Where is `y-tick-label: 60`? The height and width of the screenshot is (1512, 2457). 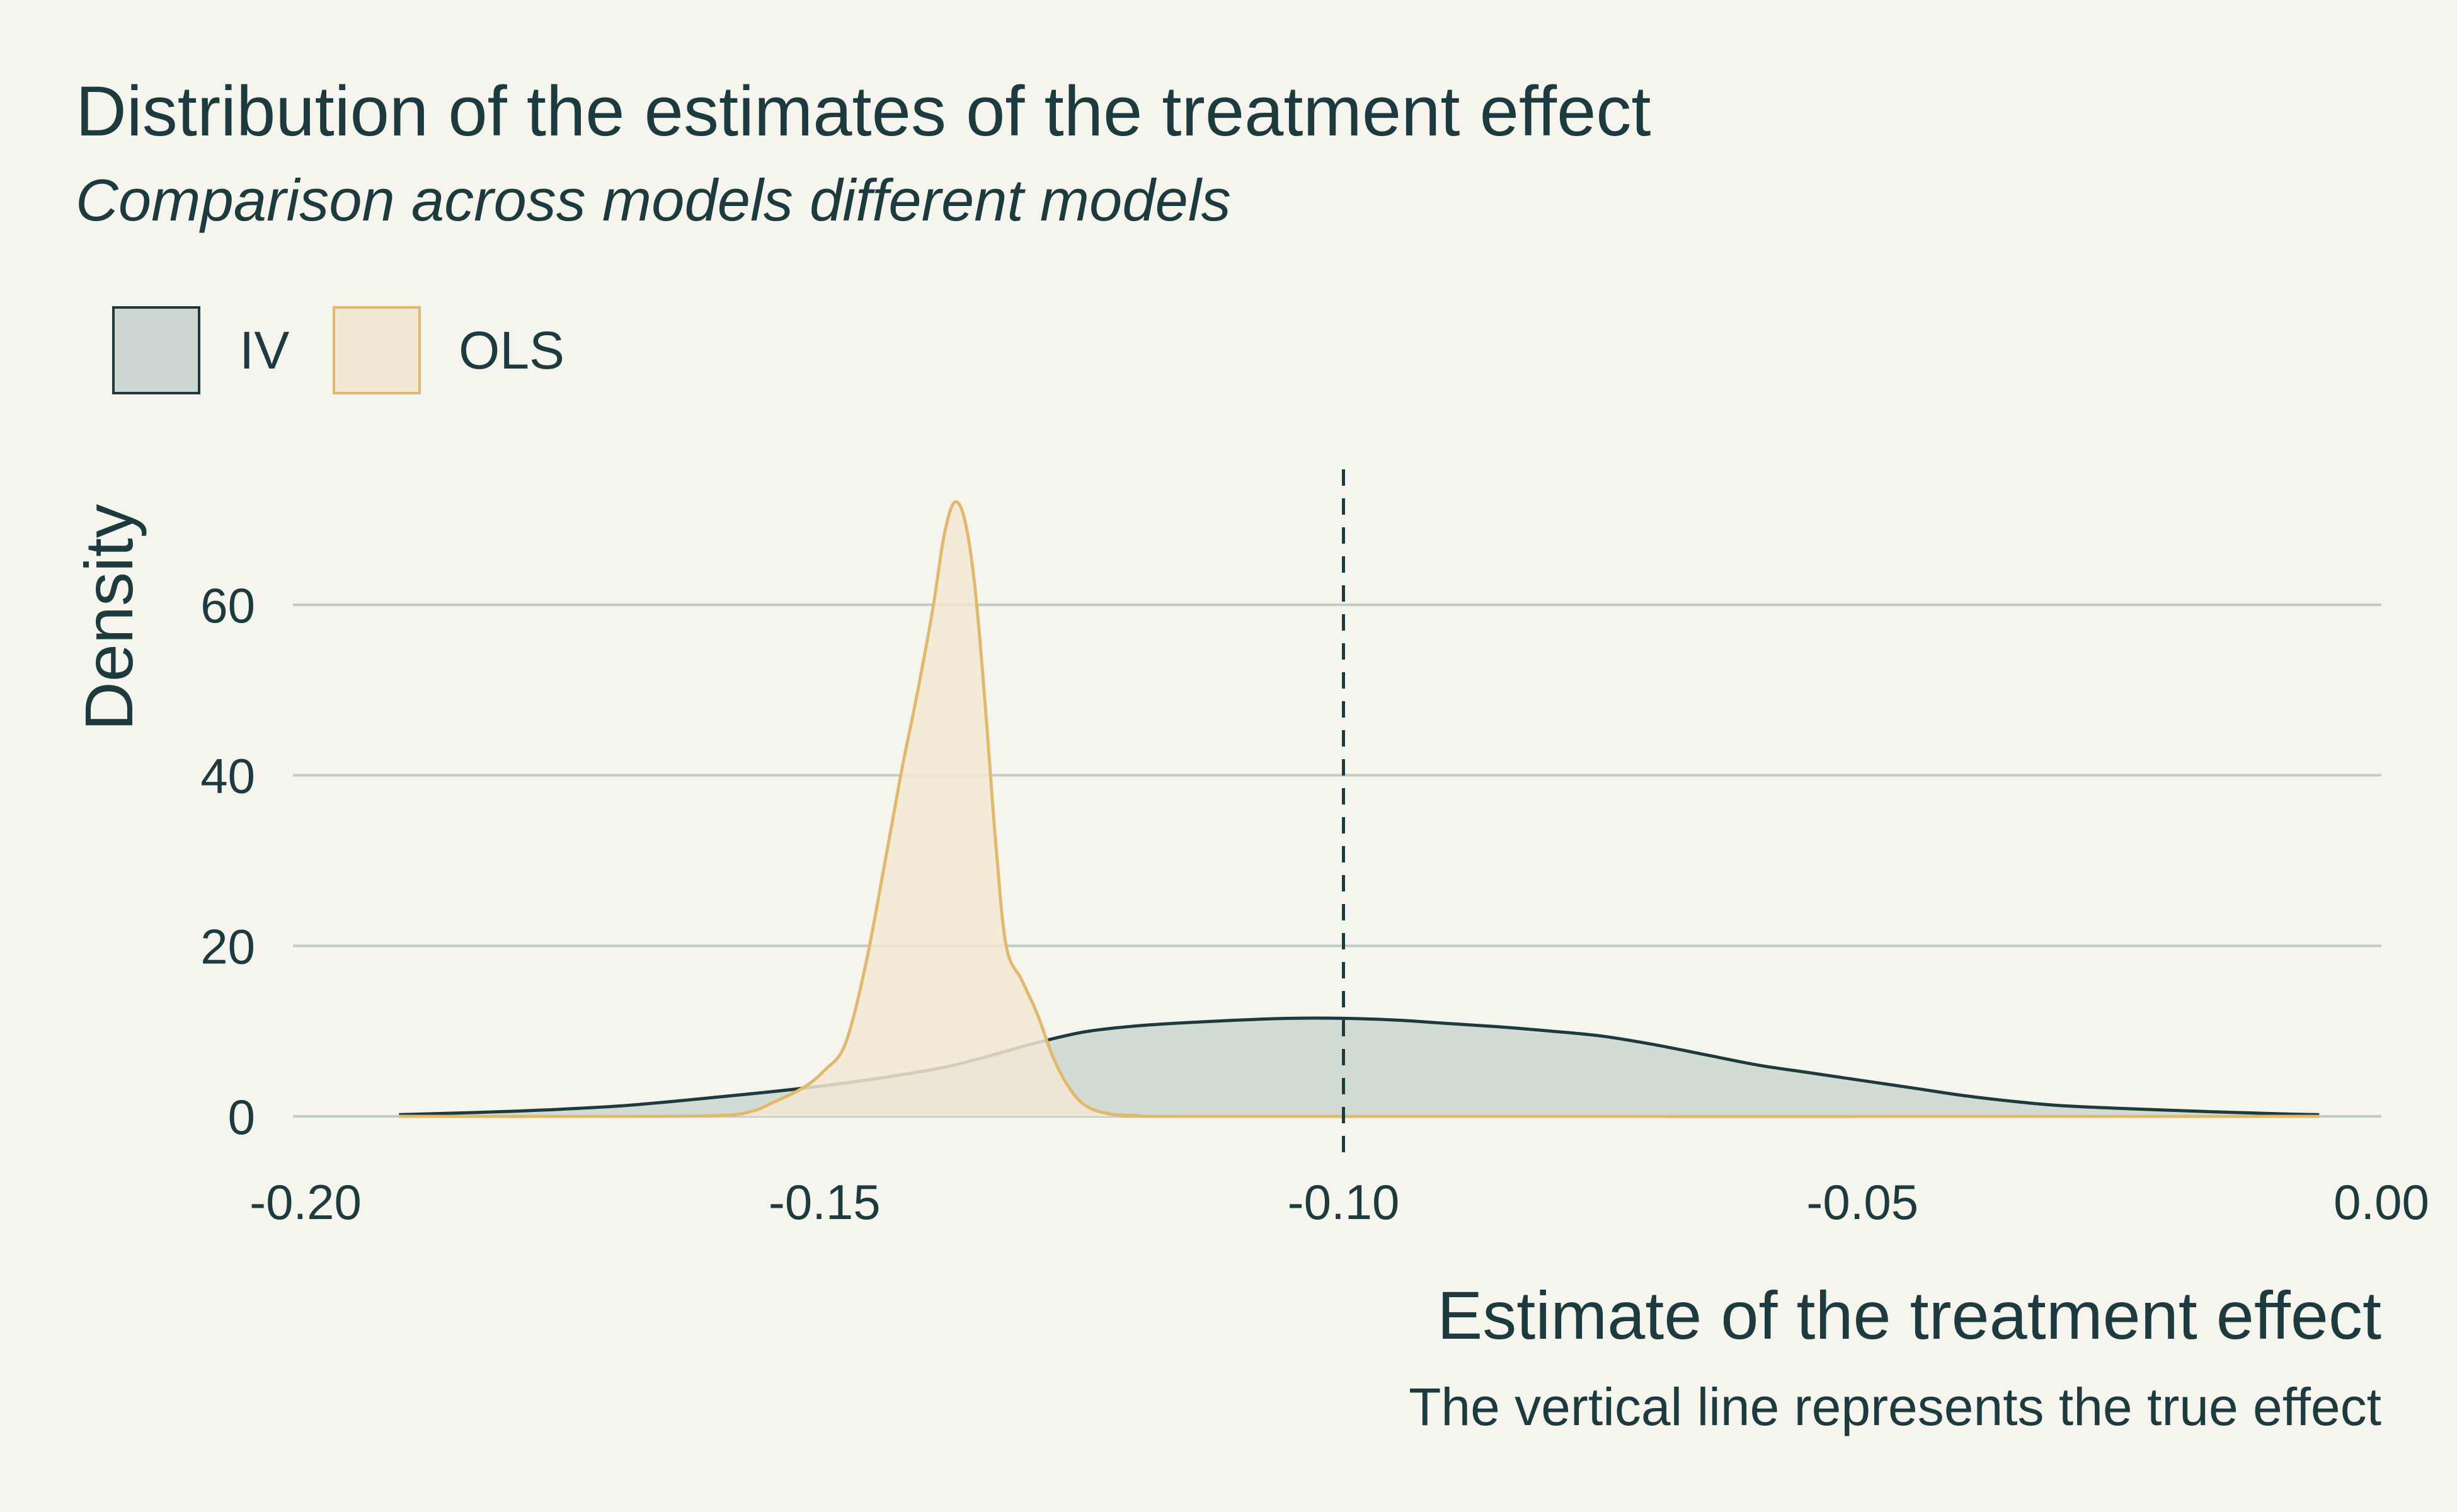
y-tick-label: 60 is located at coordinates (227, 605).